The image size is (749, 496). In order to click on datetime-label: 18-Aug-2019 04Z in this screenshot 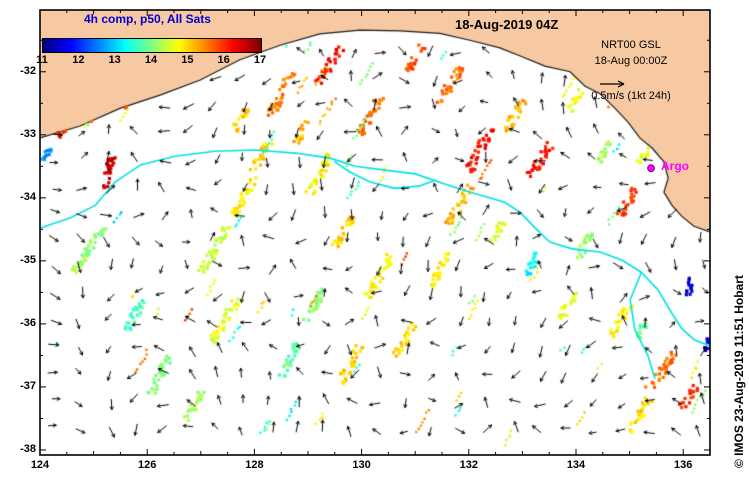, I will do `click(507, 24)`.